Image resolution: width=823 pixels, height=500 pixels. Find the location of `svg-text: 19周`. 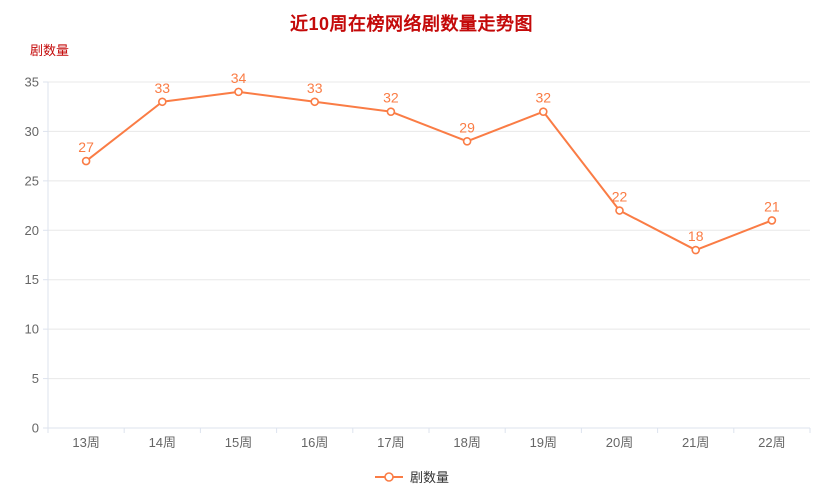

svg-text: 19周 is located at coordinates (543, 442).